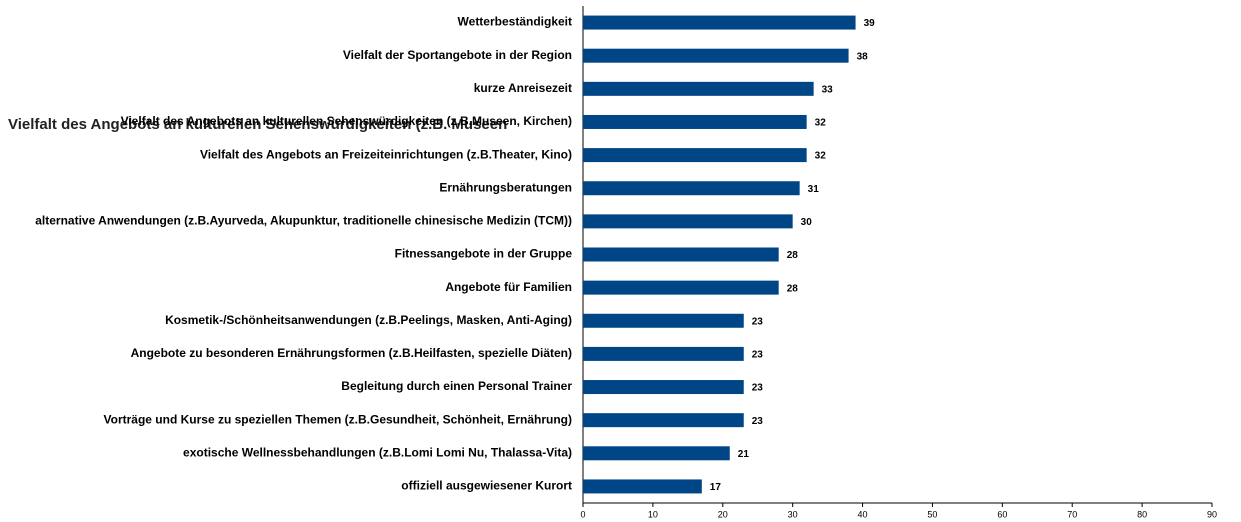 The width and height of the screenshot is (1241, 522). Describe the element at coordinates (716, 487) in the screenshot. I see `value-label: 17` at that location.